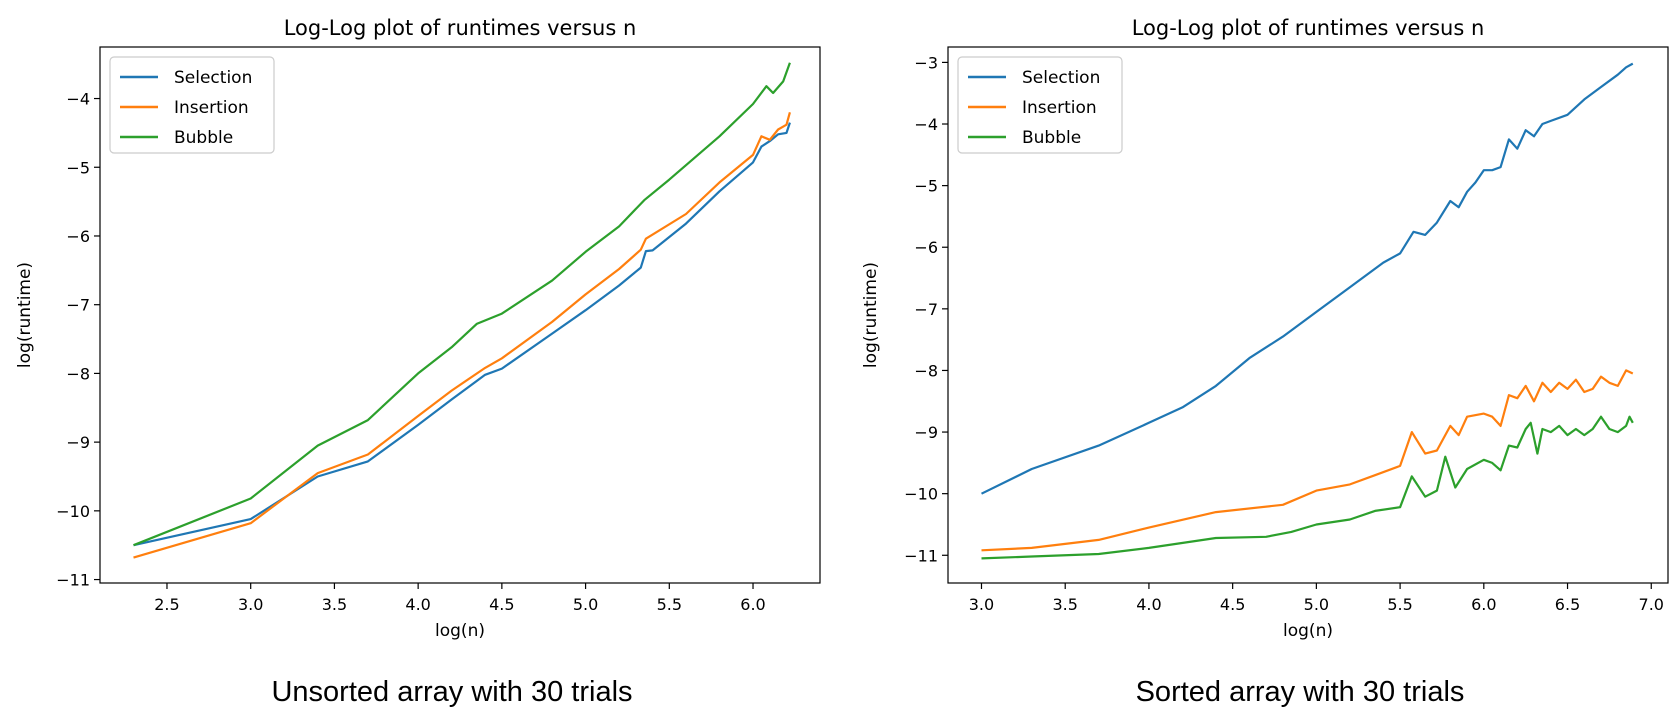 Image resolution: width=1678 pixels, height=724 pixels. I want to click on series-line-bubble, so click(1307, 487).